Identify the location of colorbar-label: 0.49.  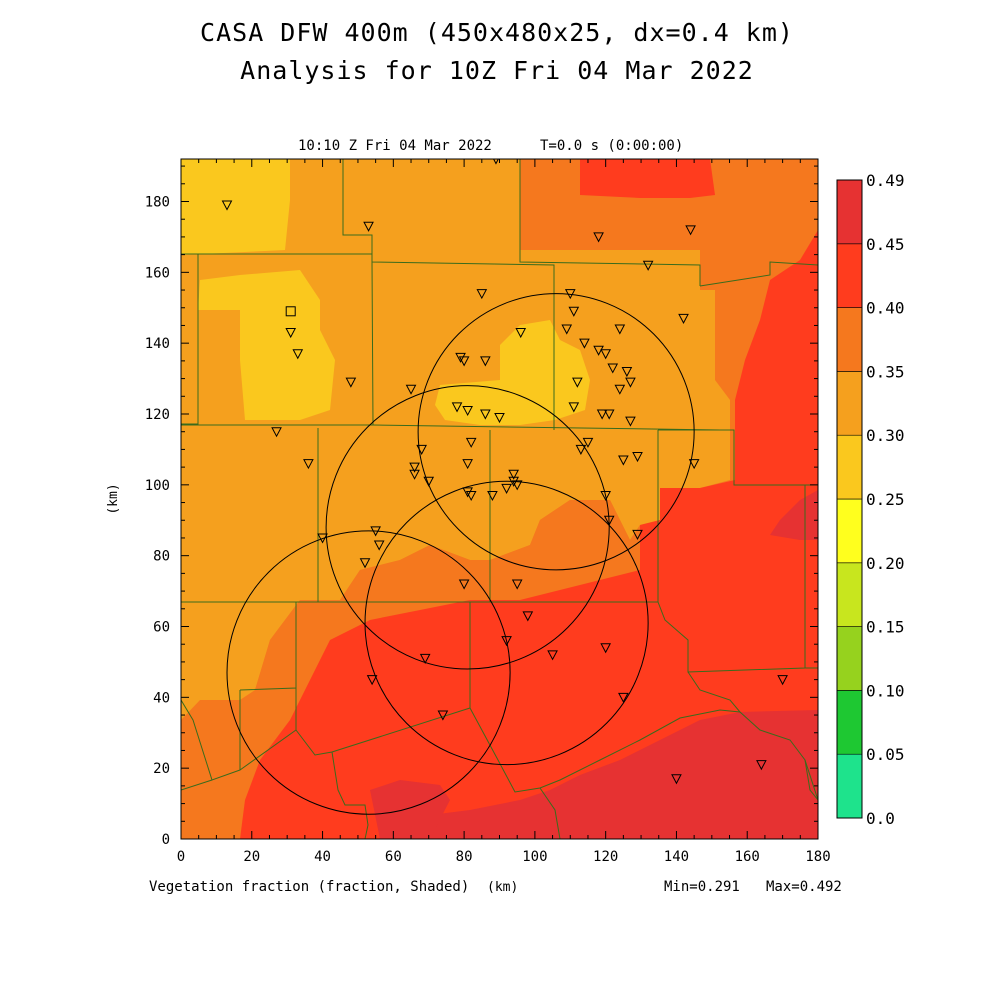
(885, 180).